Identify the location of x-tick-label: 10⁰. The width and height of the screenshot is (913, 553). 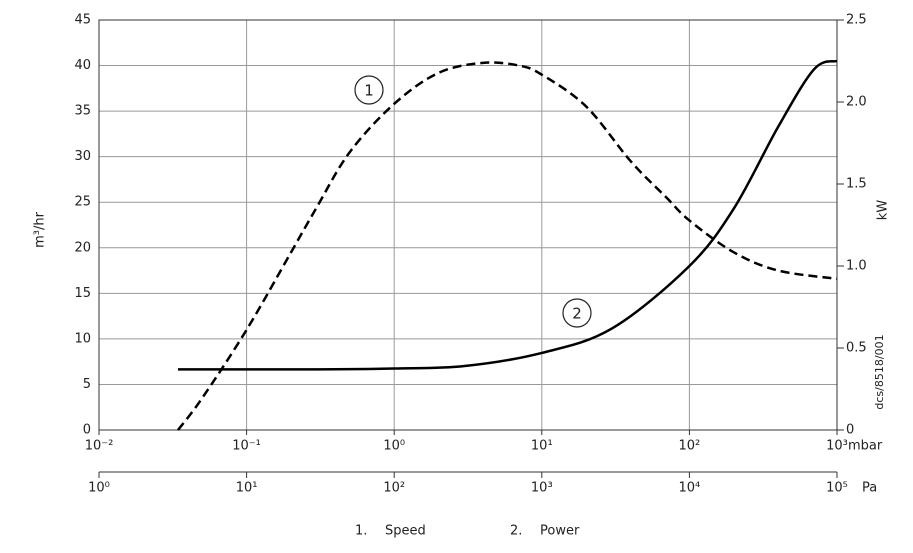
(394, 446).